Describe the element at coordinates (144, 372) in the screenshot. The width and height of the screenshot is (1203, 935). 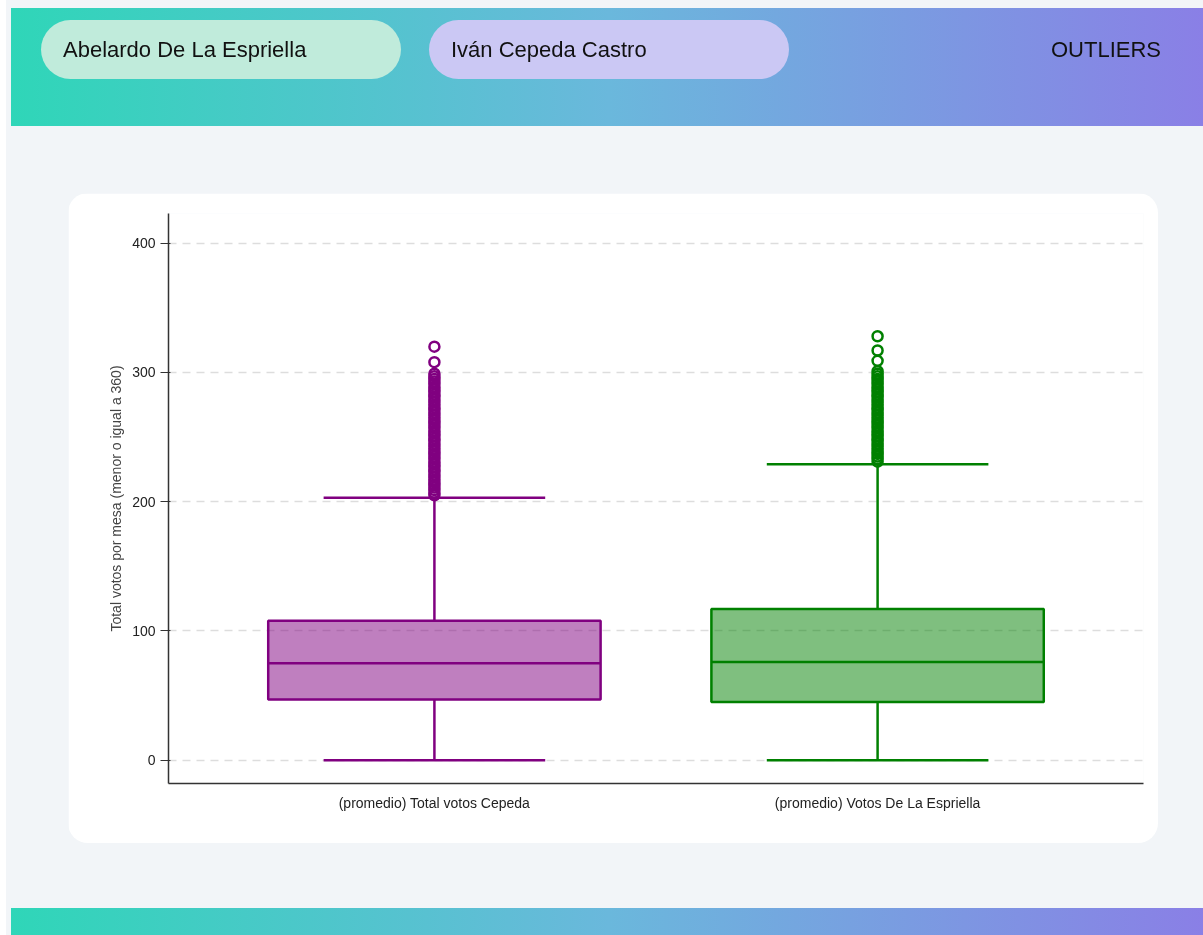
I see `y-tick-label: 300` at that location.